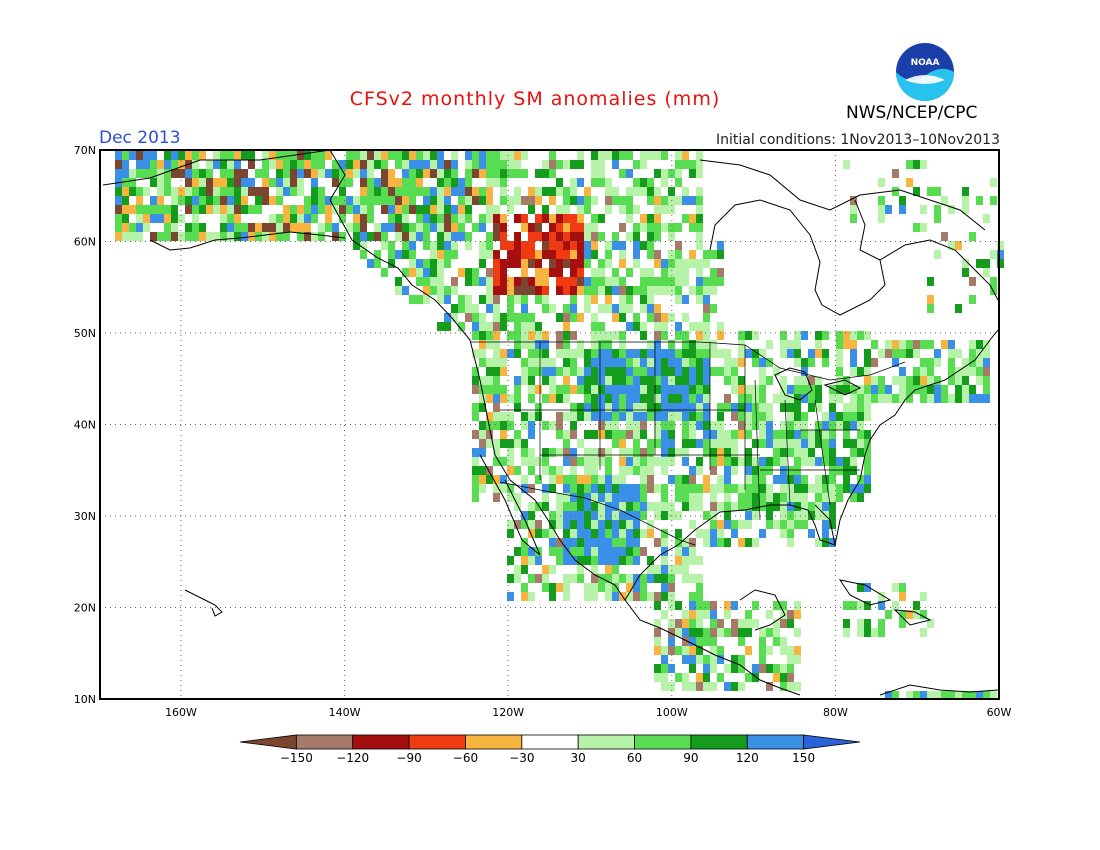 The width and height of the screenshot is (1100, 850). What do you see at coordinates (550, 742) in the screenshot?
I see `colorbar-swatch` at bounding box center [550, 742].